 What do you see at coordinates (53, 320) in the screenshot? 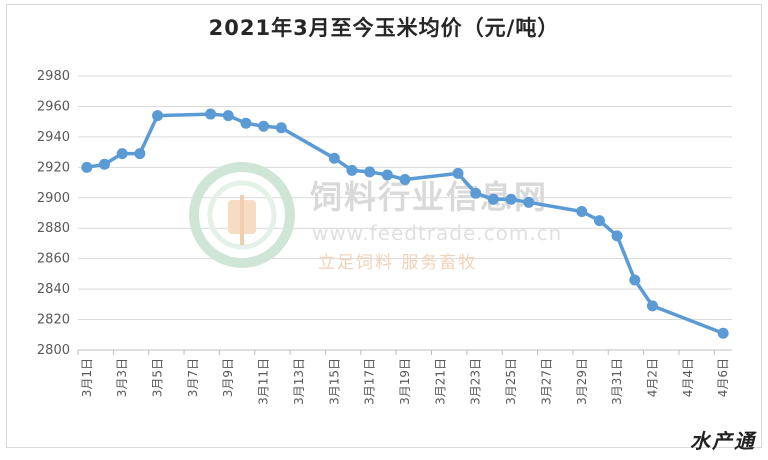
I see `y-tick-label: 2820` at bounding box center [53, 320].